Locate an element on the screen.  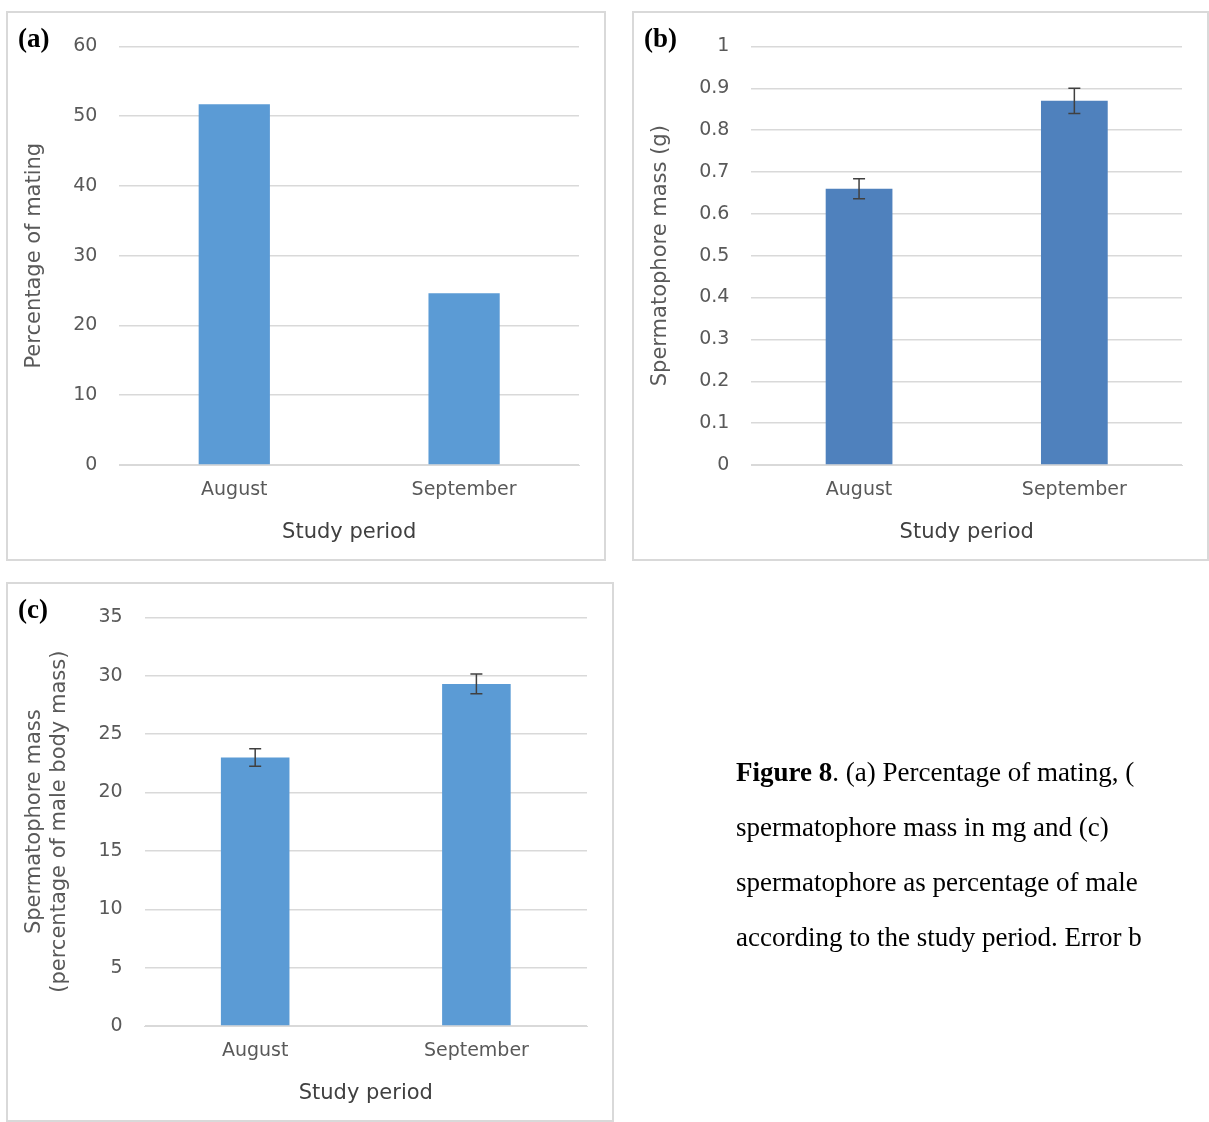
text: according to the study period. Error b is located at coordinates (939, 937).